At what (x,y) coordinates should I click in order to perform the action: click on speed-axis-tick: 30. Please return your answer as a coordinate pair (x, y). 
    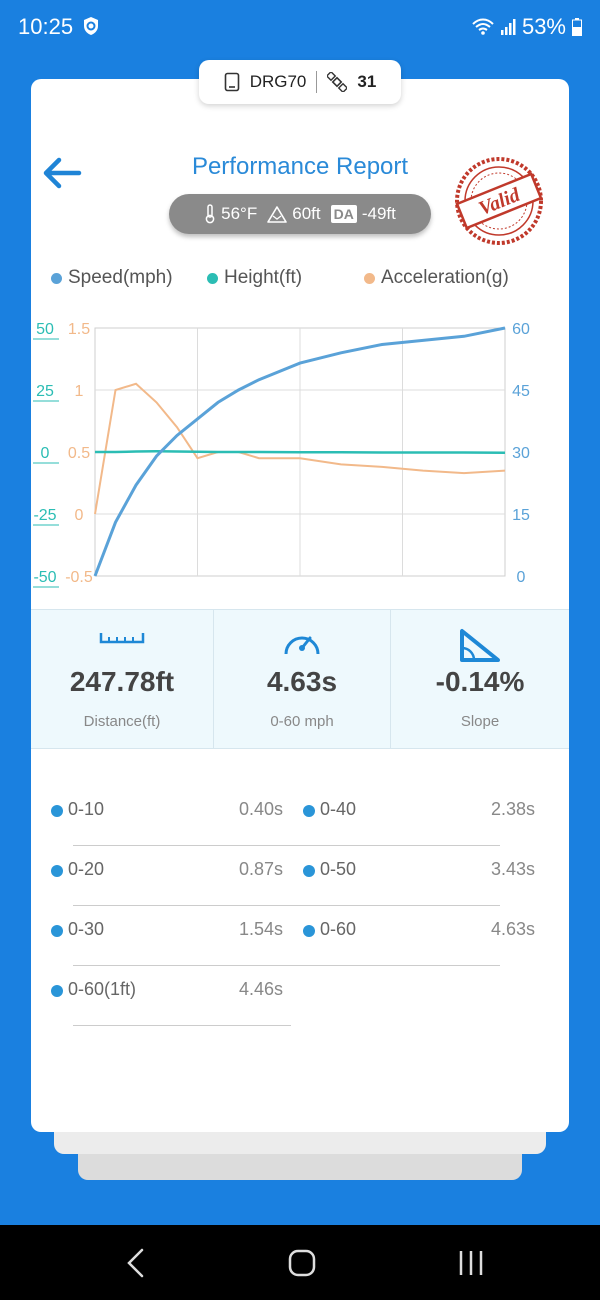
    Looking at the image, I should click on (521, 453).